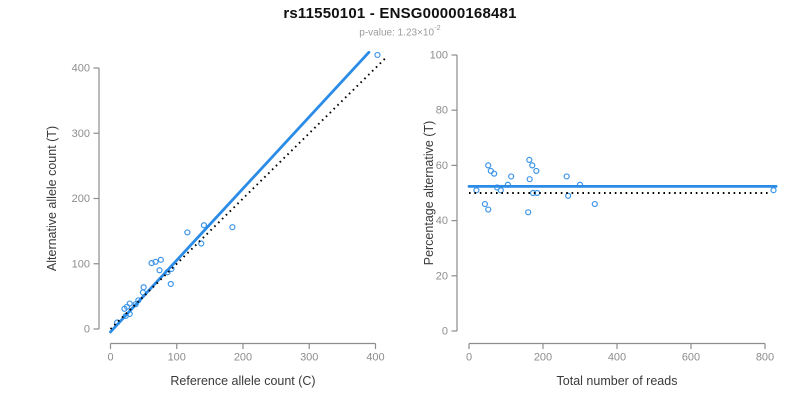  I want to click on y-tick-label: 200, so click(81, 199).